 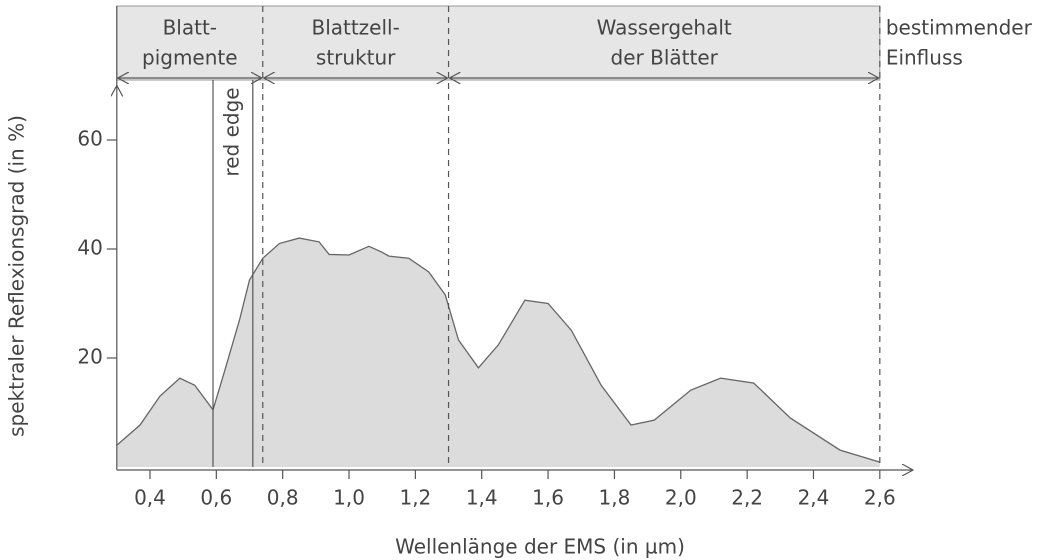 I want to click on region-band, so click(x=498, y=43).